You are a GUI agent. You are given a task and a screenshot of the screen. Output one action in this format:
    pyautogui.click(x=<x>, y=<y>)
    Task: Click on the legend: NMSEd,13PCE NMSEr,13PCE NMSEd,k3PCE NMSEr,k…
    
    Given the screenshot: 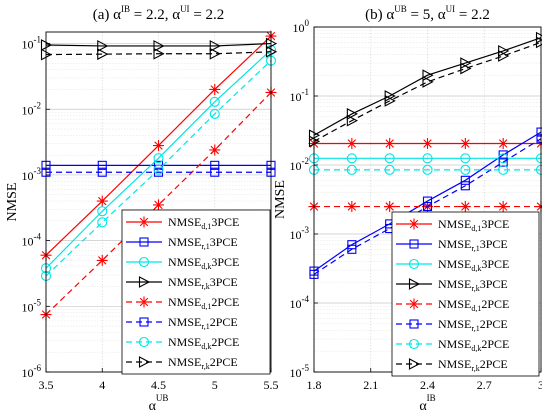 What is the action you would take?
    pyautogui.click(x=196, y=292)
    